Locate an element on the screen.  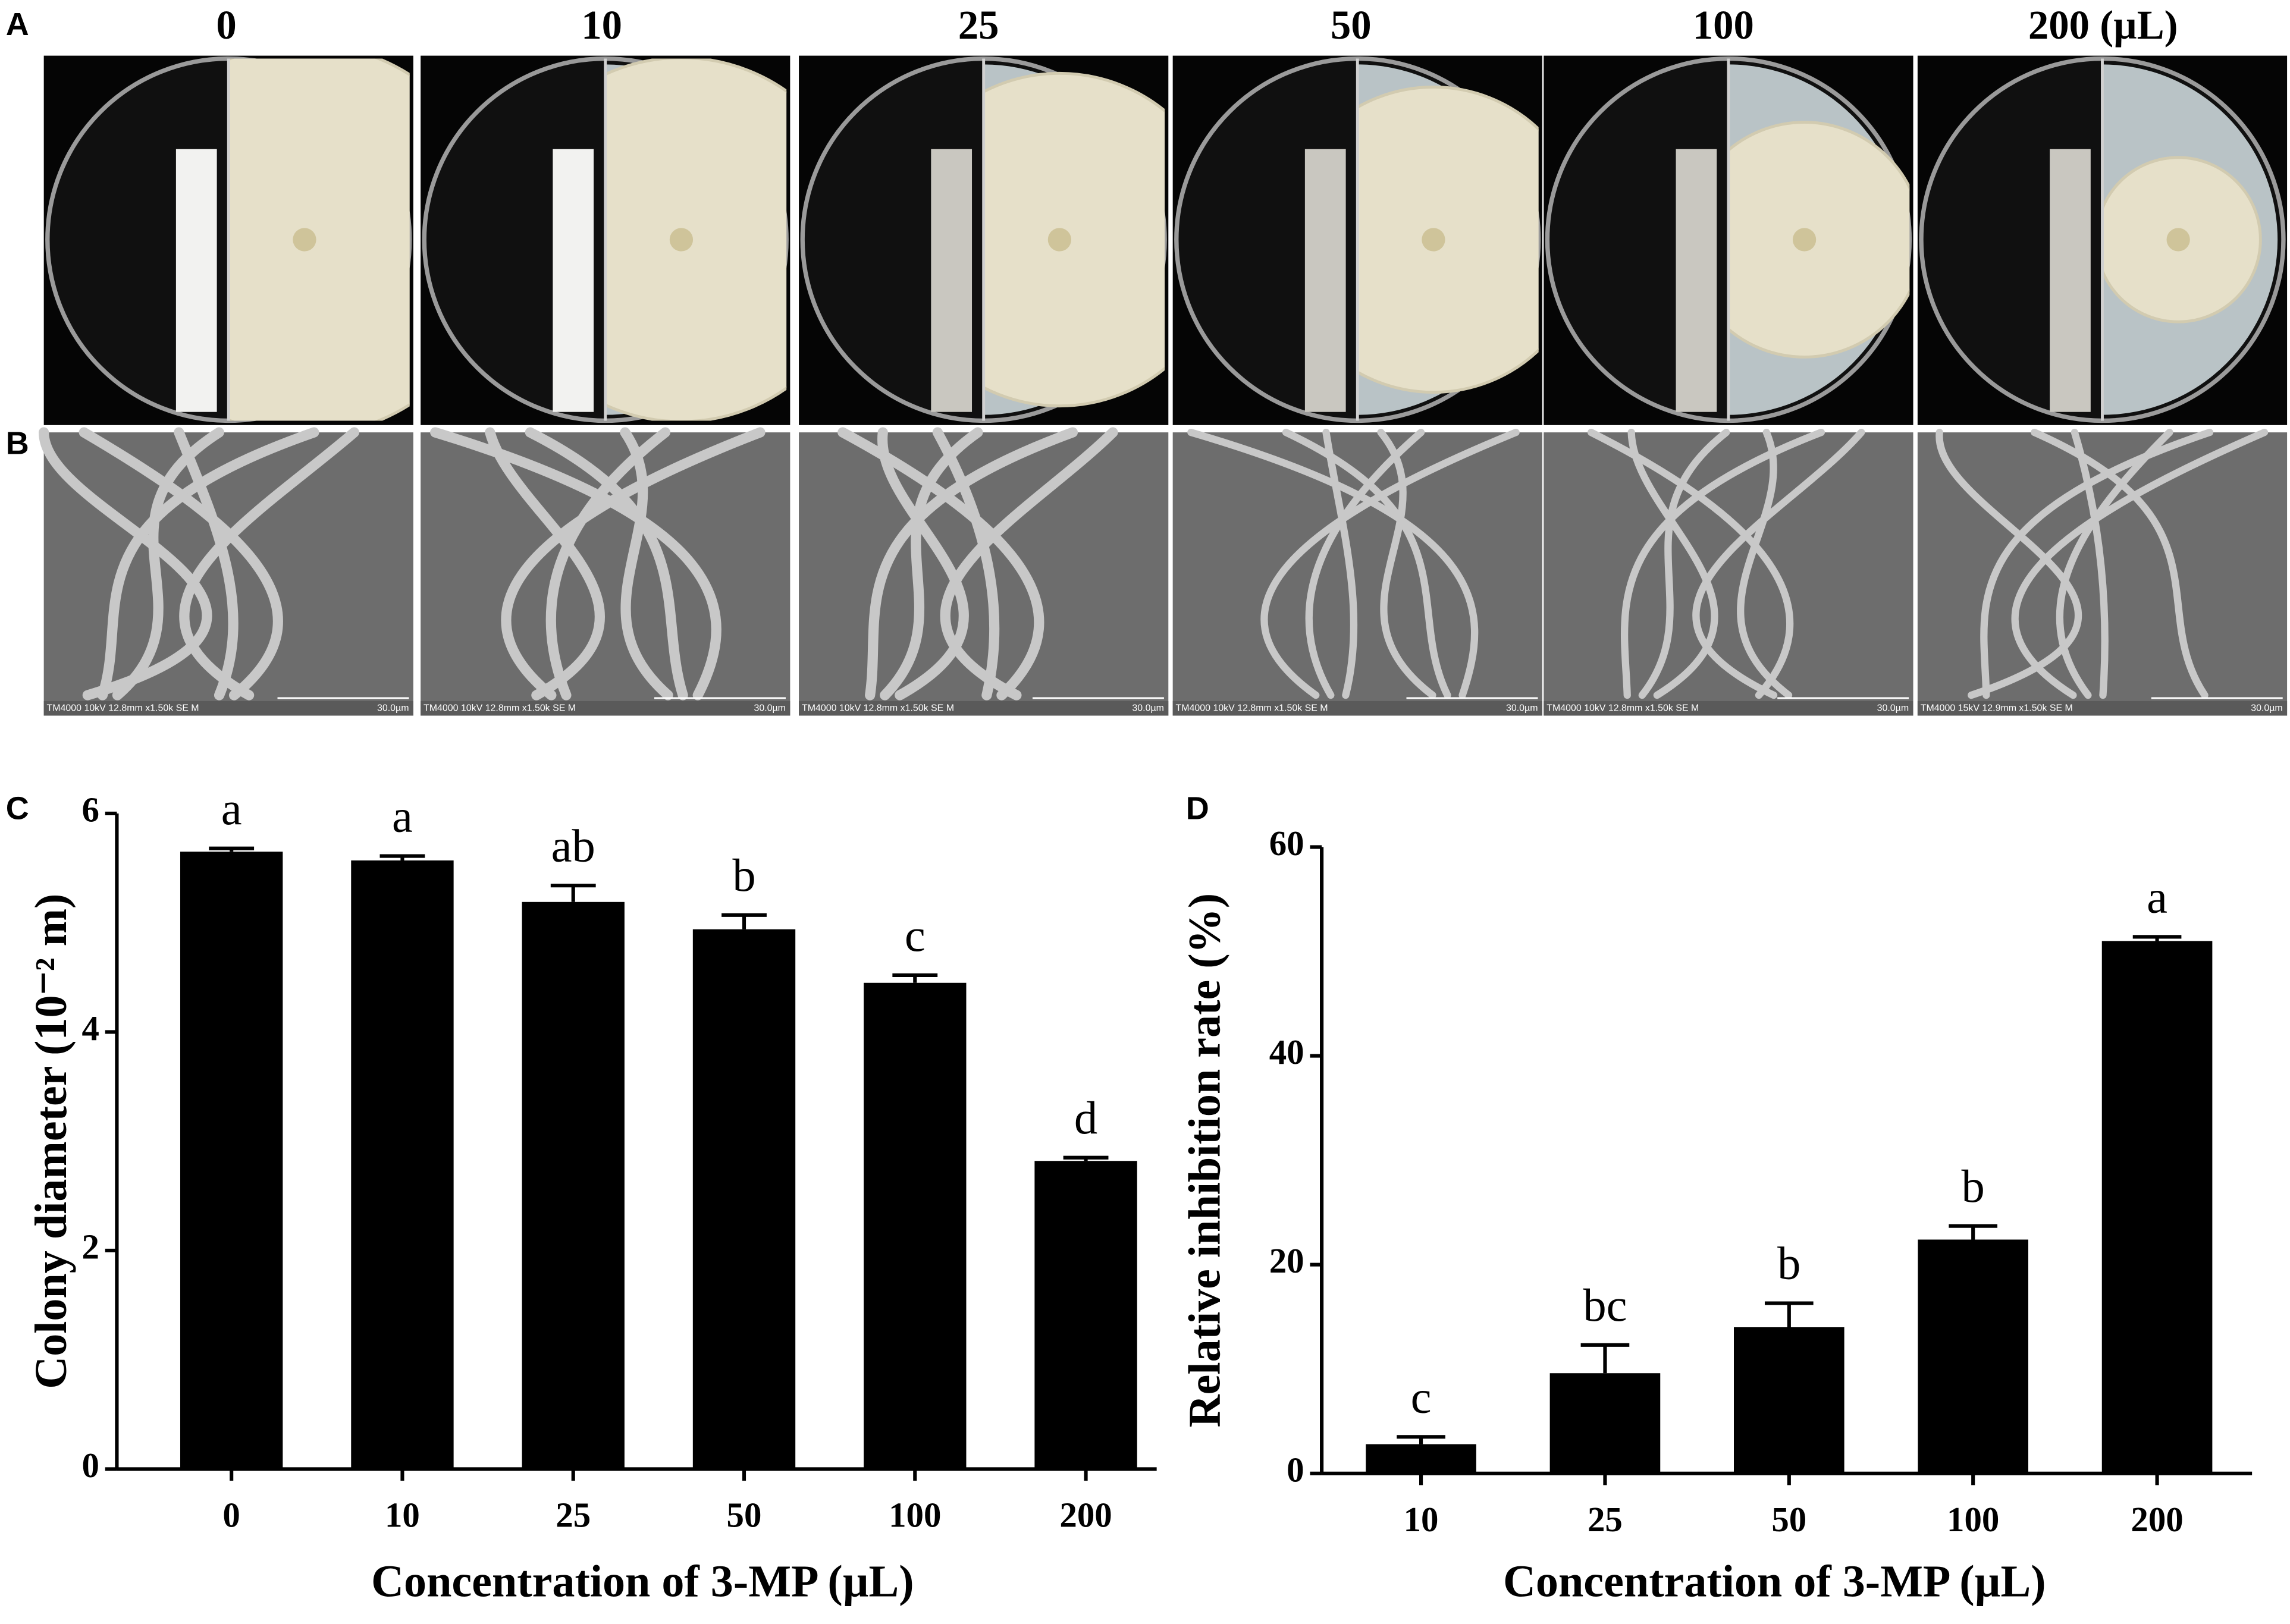
panel-label: C is located at coordinates (17, 808).